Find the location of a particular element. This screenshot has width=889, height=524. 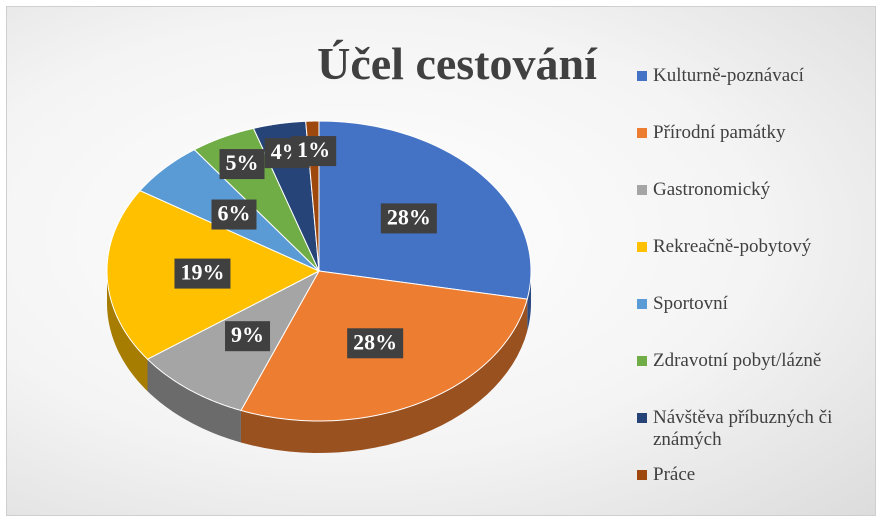

data-label: 5% is located at coordinates (242, 164).